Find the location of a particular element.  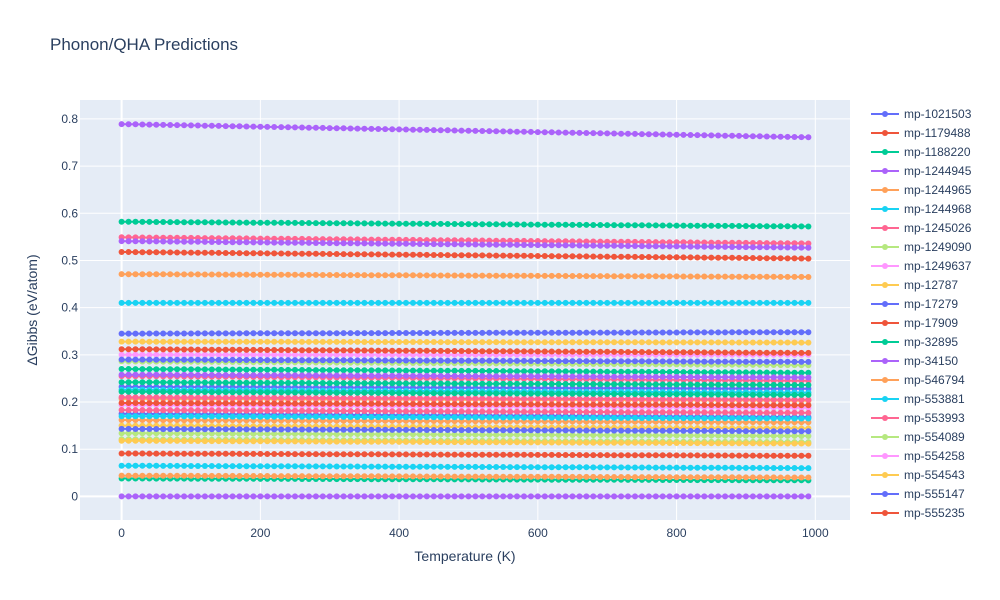

x-tick-label: 1000 is located at coordinates (815, 533).